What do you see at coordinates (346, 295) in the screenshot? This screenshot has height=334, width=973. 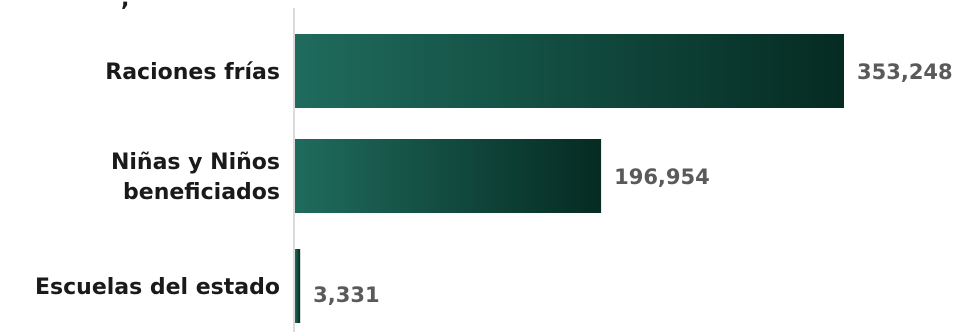 I see `value-label-escuelas-del-estado: 3,331` at bounding box center [346, 295].